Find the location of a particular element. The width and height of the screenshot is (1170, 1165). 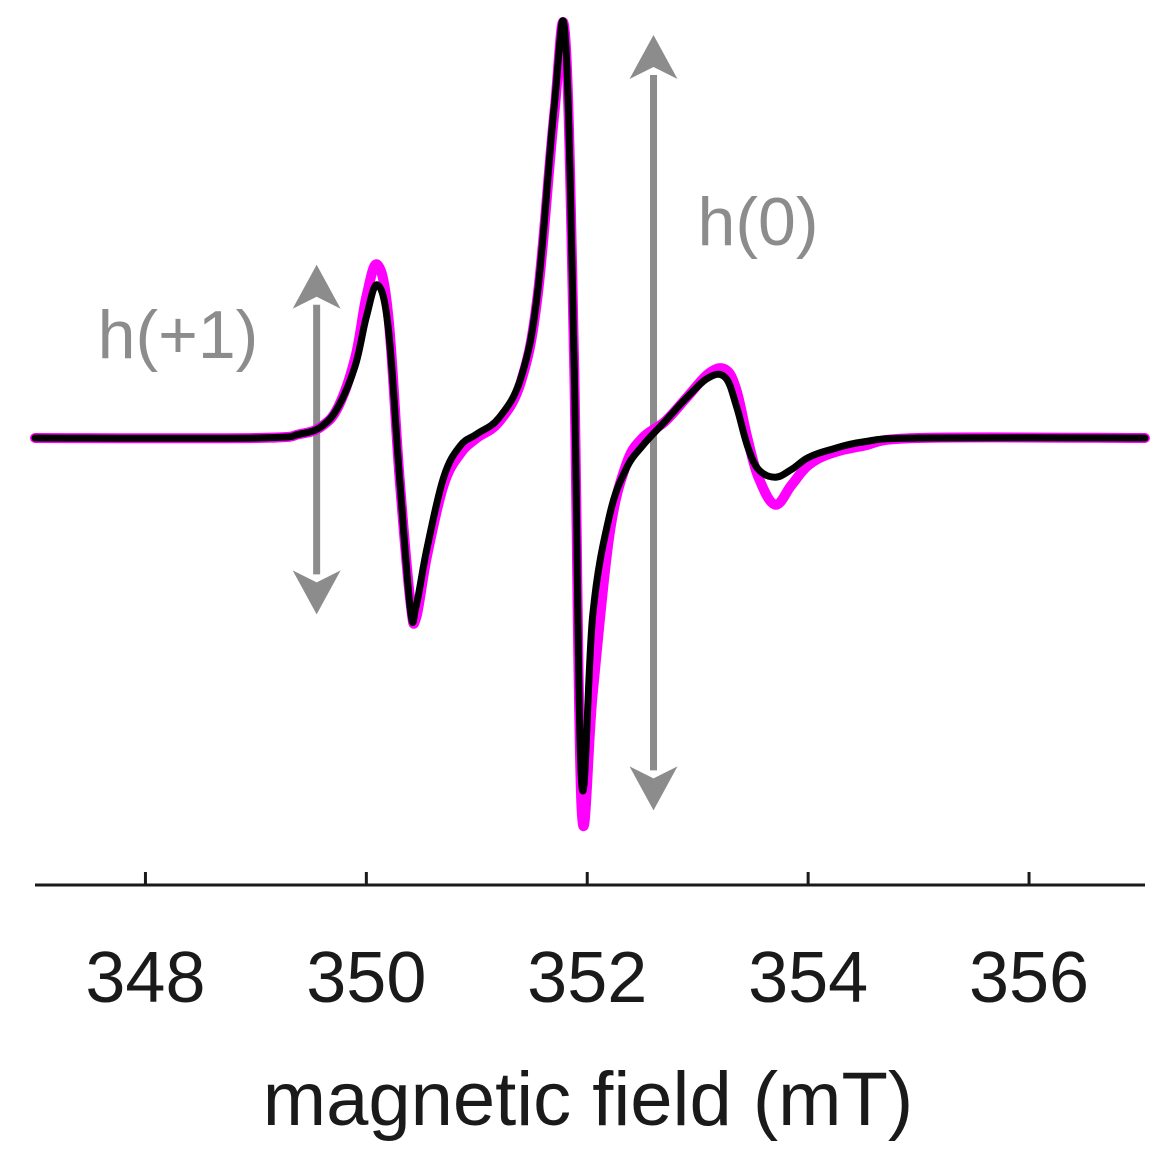

x-tick-label-4: 356 is located at coordinates (1029, 978).